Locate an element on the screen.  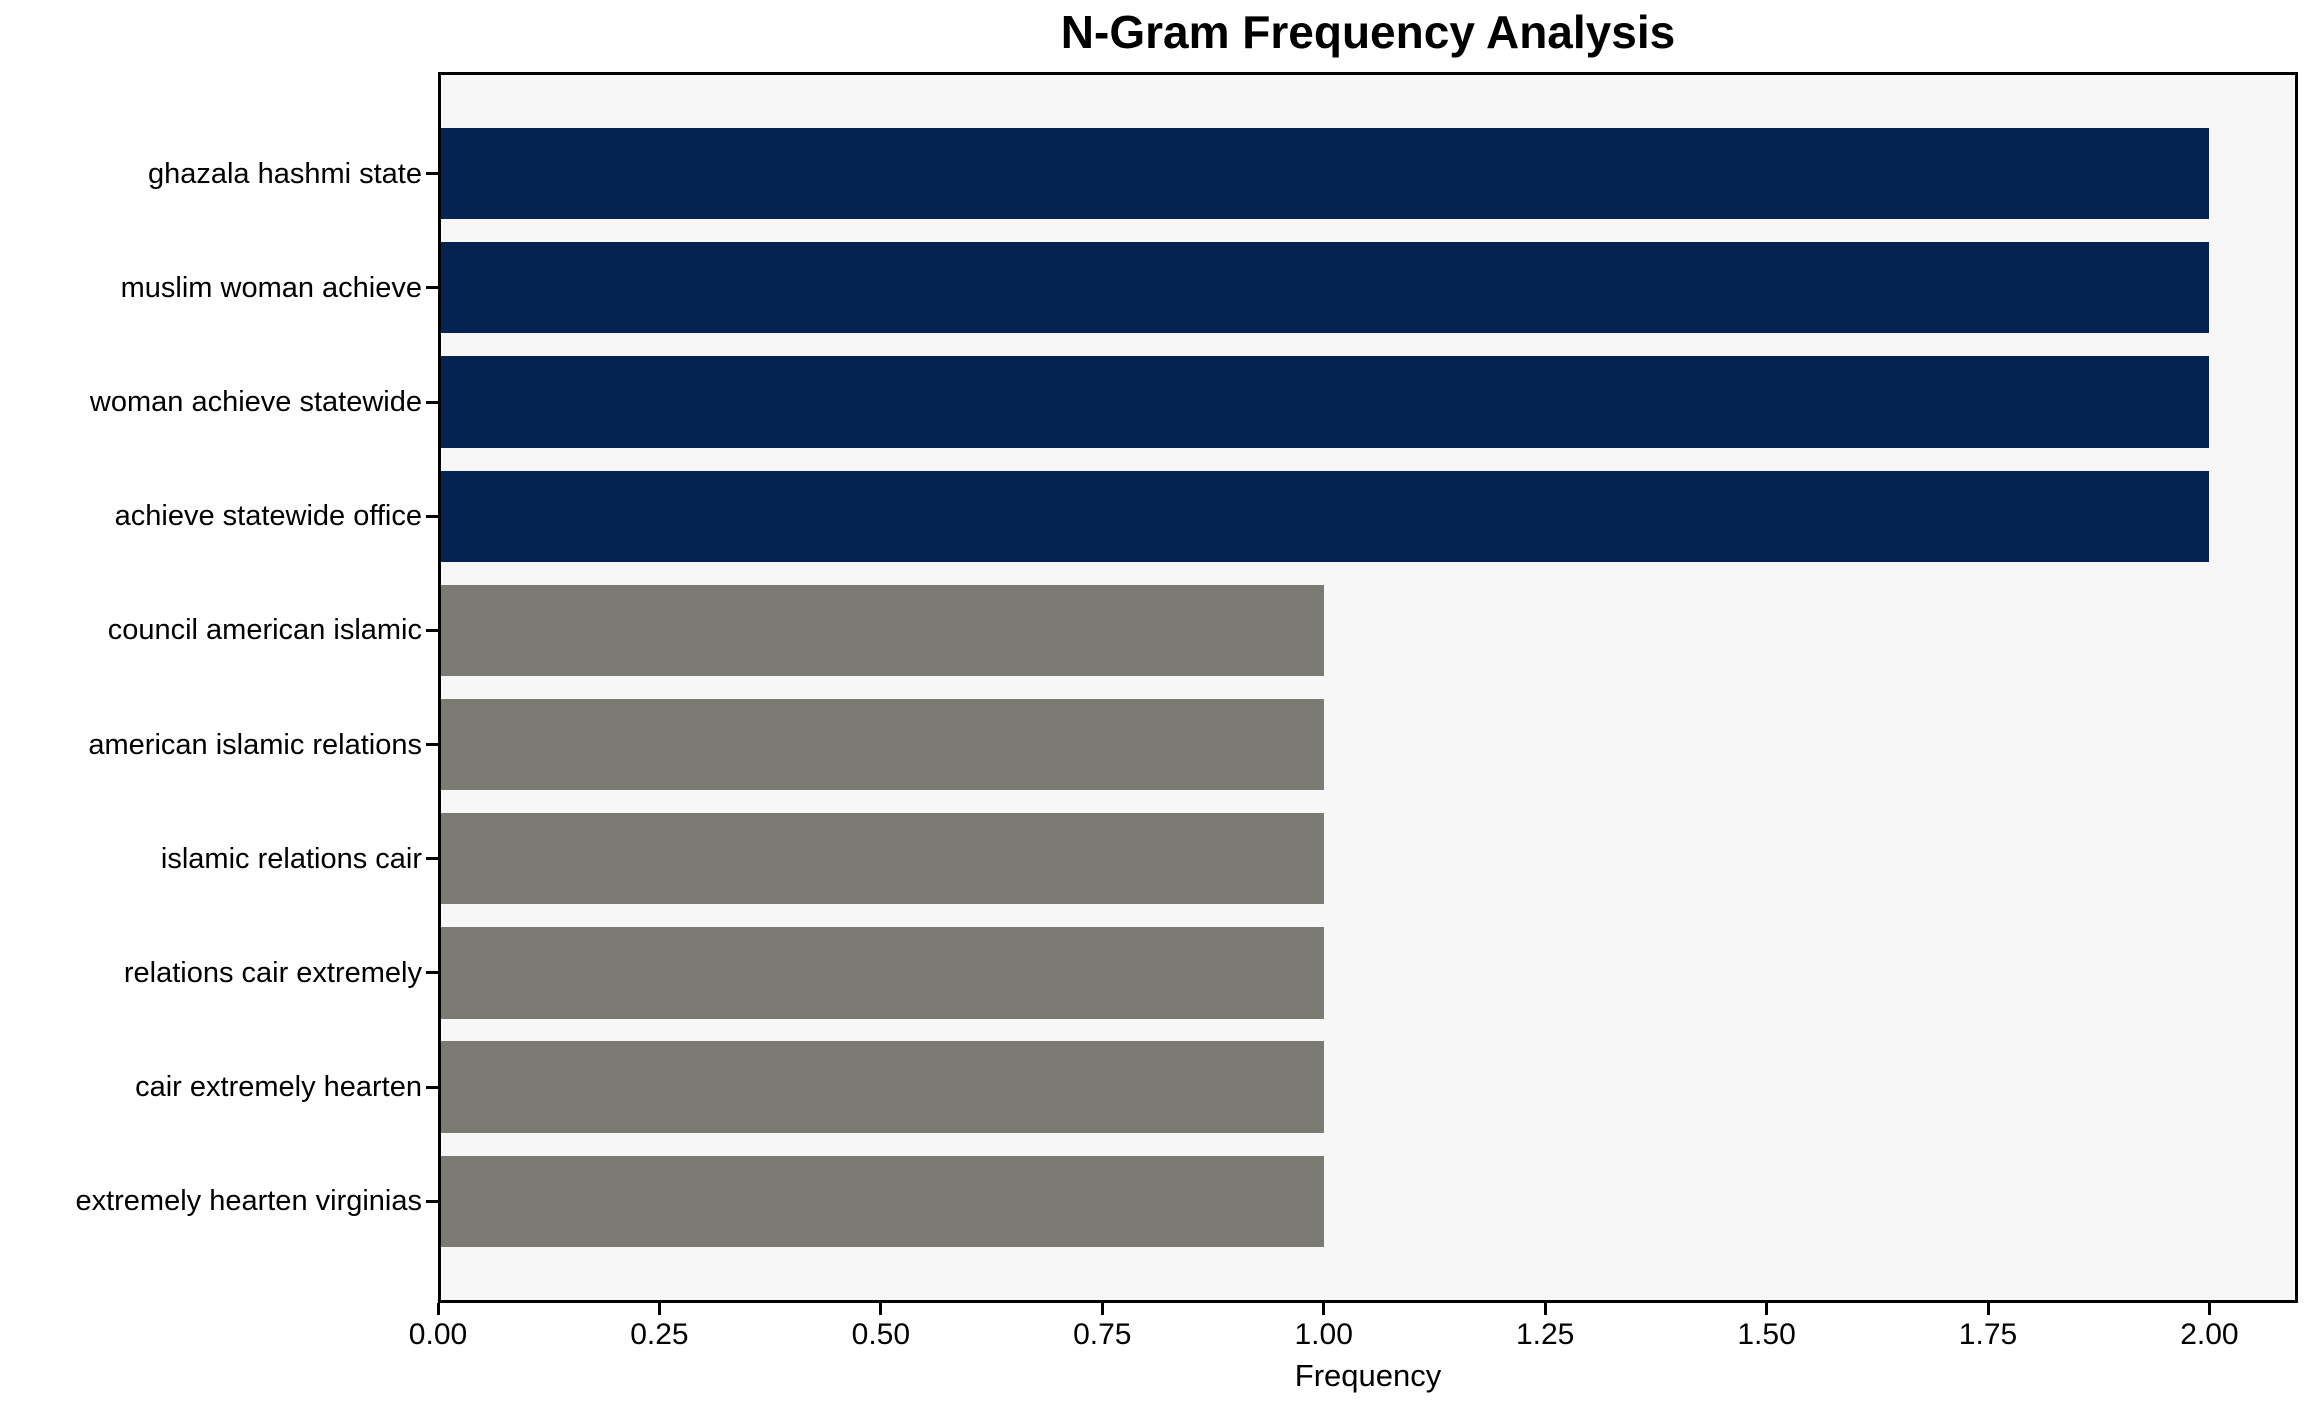
y-tick-label: muslim woman achieve is located at coordinates (271, 287).